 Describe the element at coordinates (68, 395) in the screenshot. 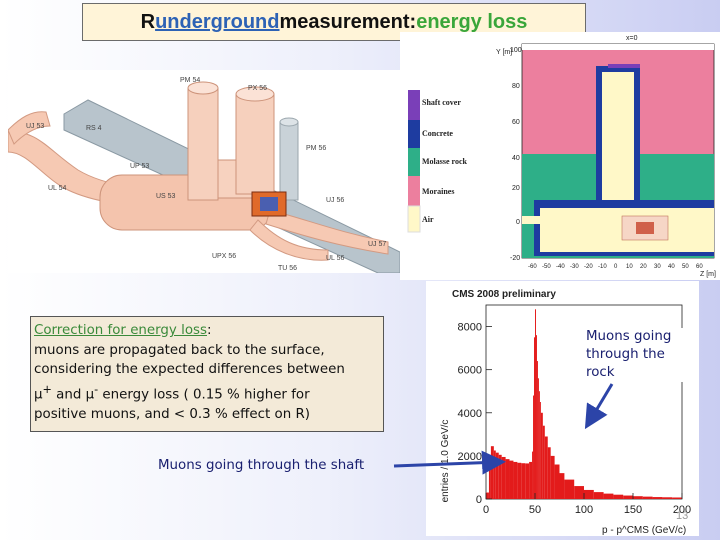

I see `and-text: and` at that location.